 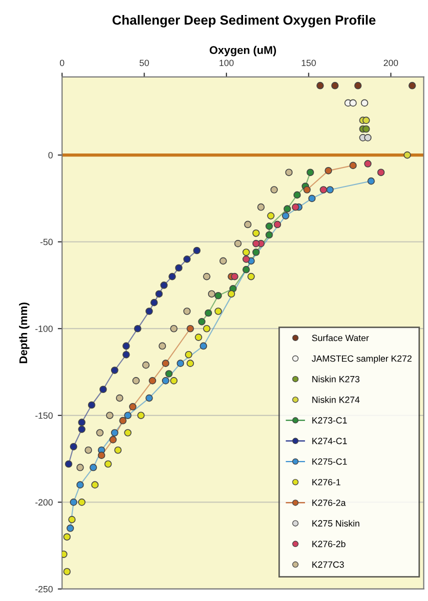 I want to click on y-tick-label: 0, so click(x=50, y=155).